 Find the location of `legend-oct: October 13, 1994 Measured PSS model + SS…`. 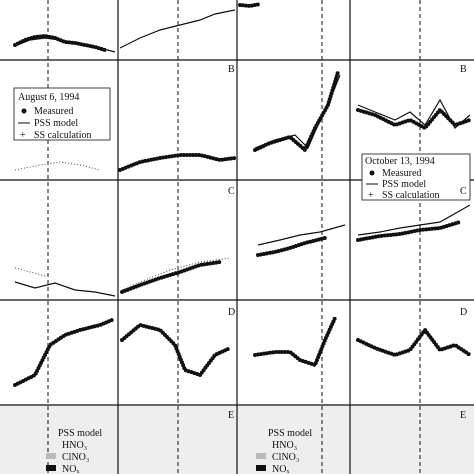

legend-oct: October 13, 1994 Measured PSS model + SS… is located at coordinates (416, 177).